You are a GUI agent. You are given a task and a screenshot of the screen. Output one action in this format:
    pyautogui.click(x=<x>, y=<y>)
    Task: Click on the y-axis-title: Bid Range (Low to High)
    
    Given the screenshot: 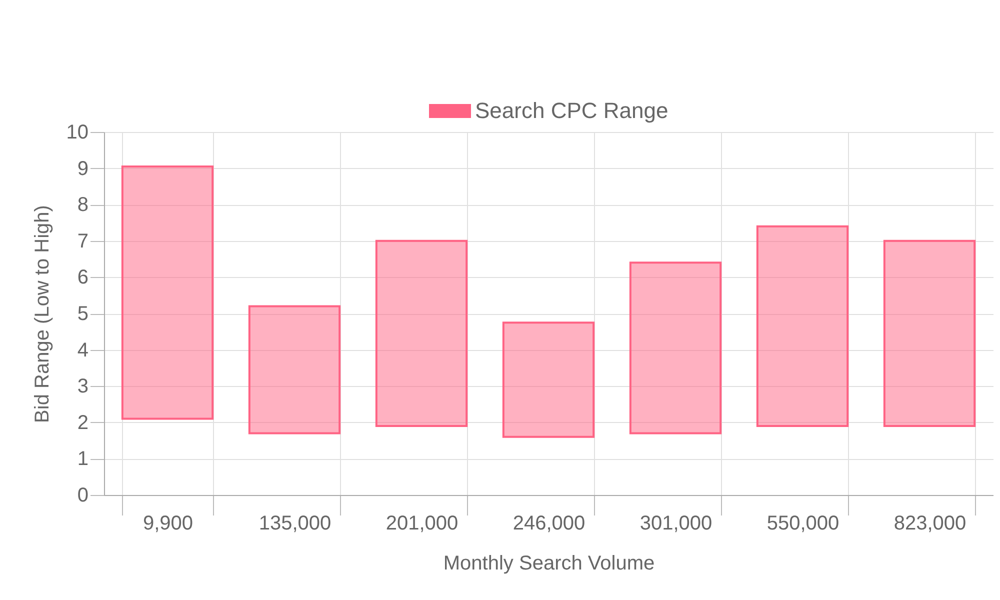 What is the action you would take?
    pyautogui.click(x=42, y=314)
    